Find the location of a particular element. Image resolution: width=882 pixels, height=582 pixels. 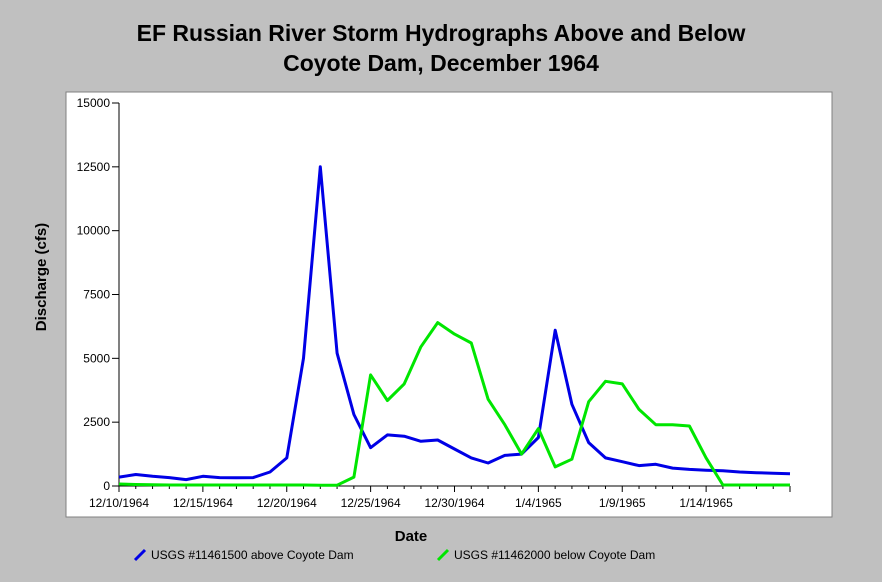

y-tick-label: 2500 is located at coordinates (96, 422).